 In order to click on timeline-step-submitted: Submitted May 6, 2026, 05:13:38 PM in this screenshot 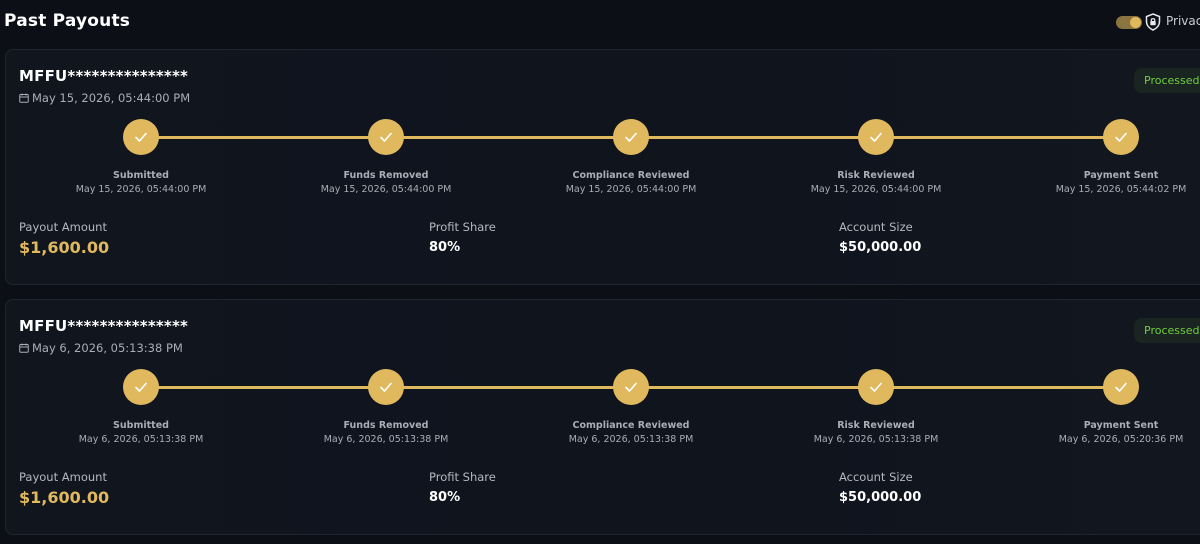, I will do `click(141, 413)`.